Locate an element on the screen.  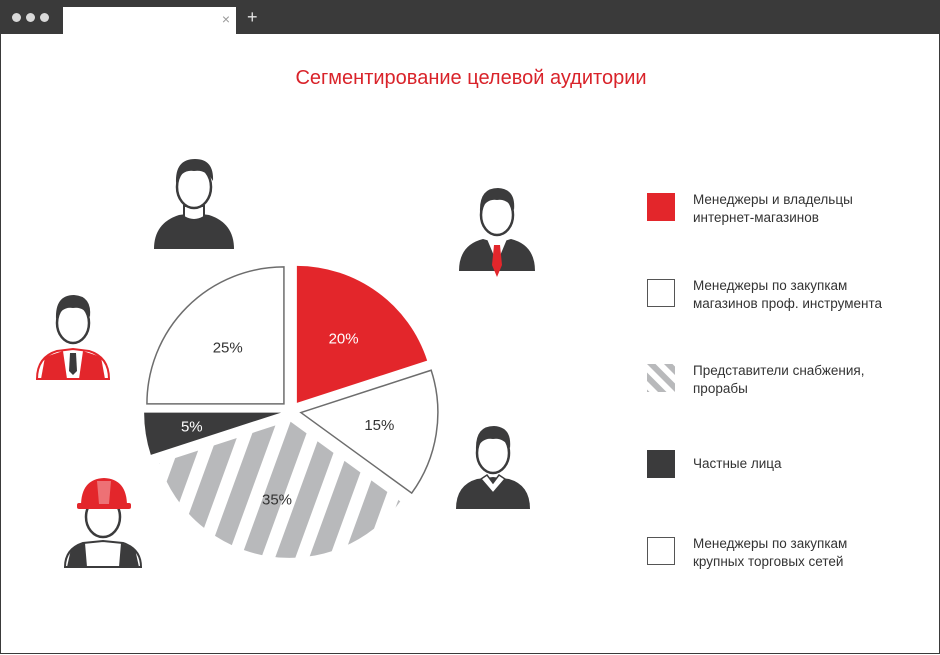
legend-item: Частные лица is located at coordinates (787, 480).